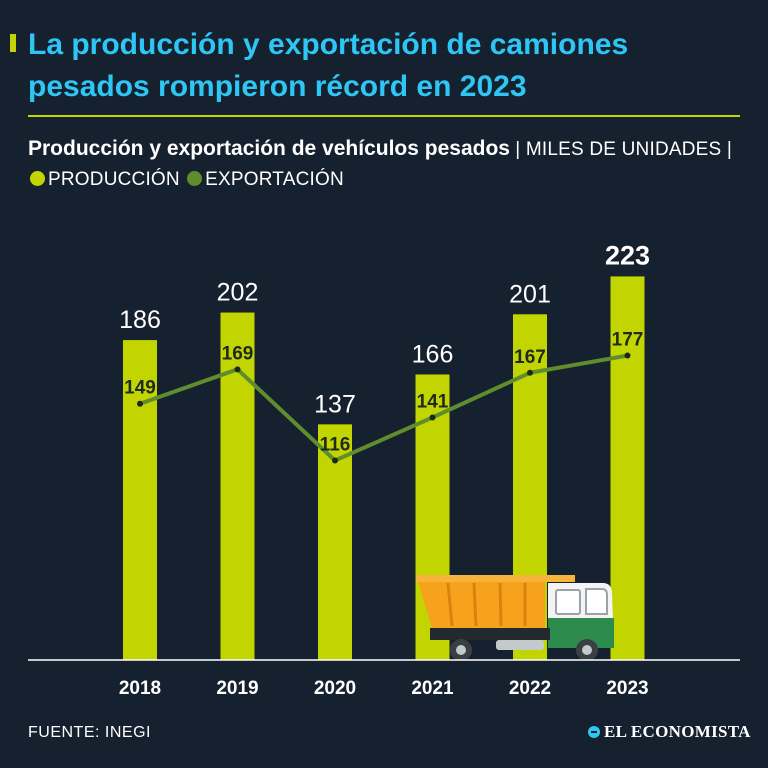 The height and width of the screenshot is (768, 768). I want to click on truck-illustration, so click(515, 618).